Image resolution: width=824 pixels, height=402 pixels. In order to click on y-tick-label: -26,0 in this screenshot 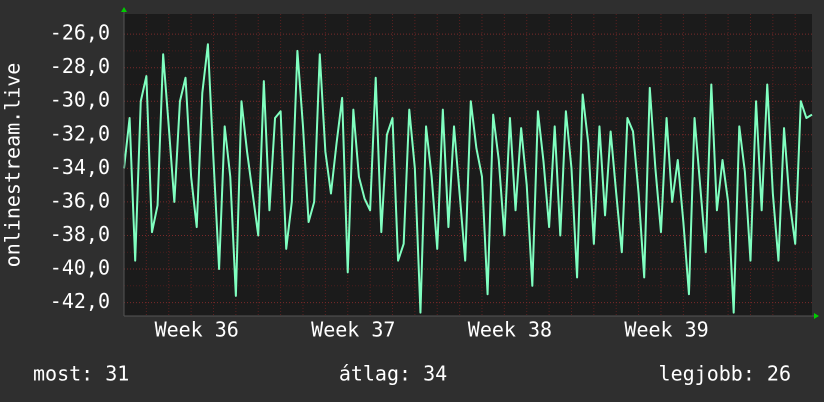, I will do `click(80, 33)`.